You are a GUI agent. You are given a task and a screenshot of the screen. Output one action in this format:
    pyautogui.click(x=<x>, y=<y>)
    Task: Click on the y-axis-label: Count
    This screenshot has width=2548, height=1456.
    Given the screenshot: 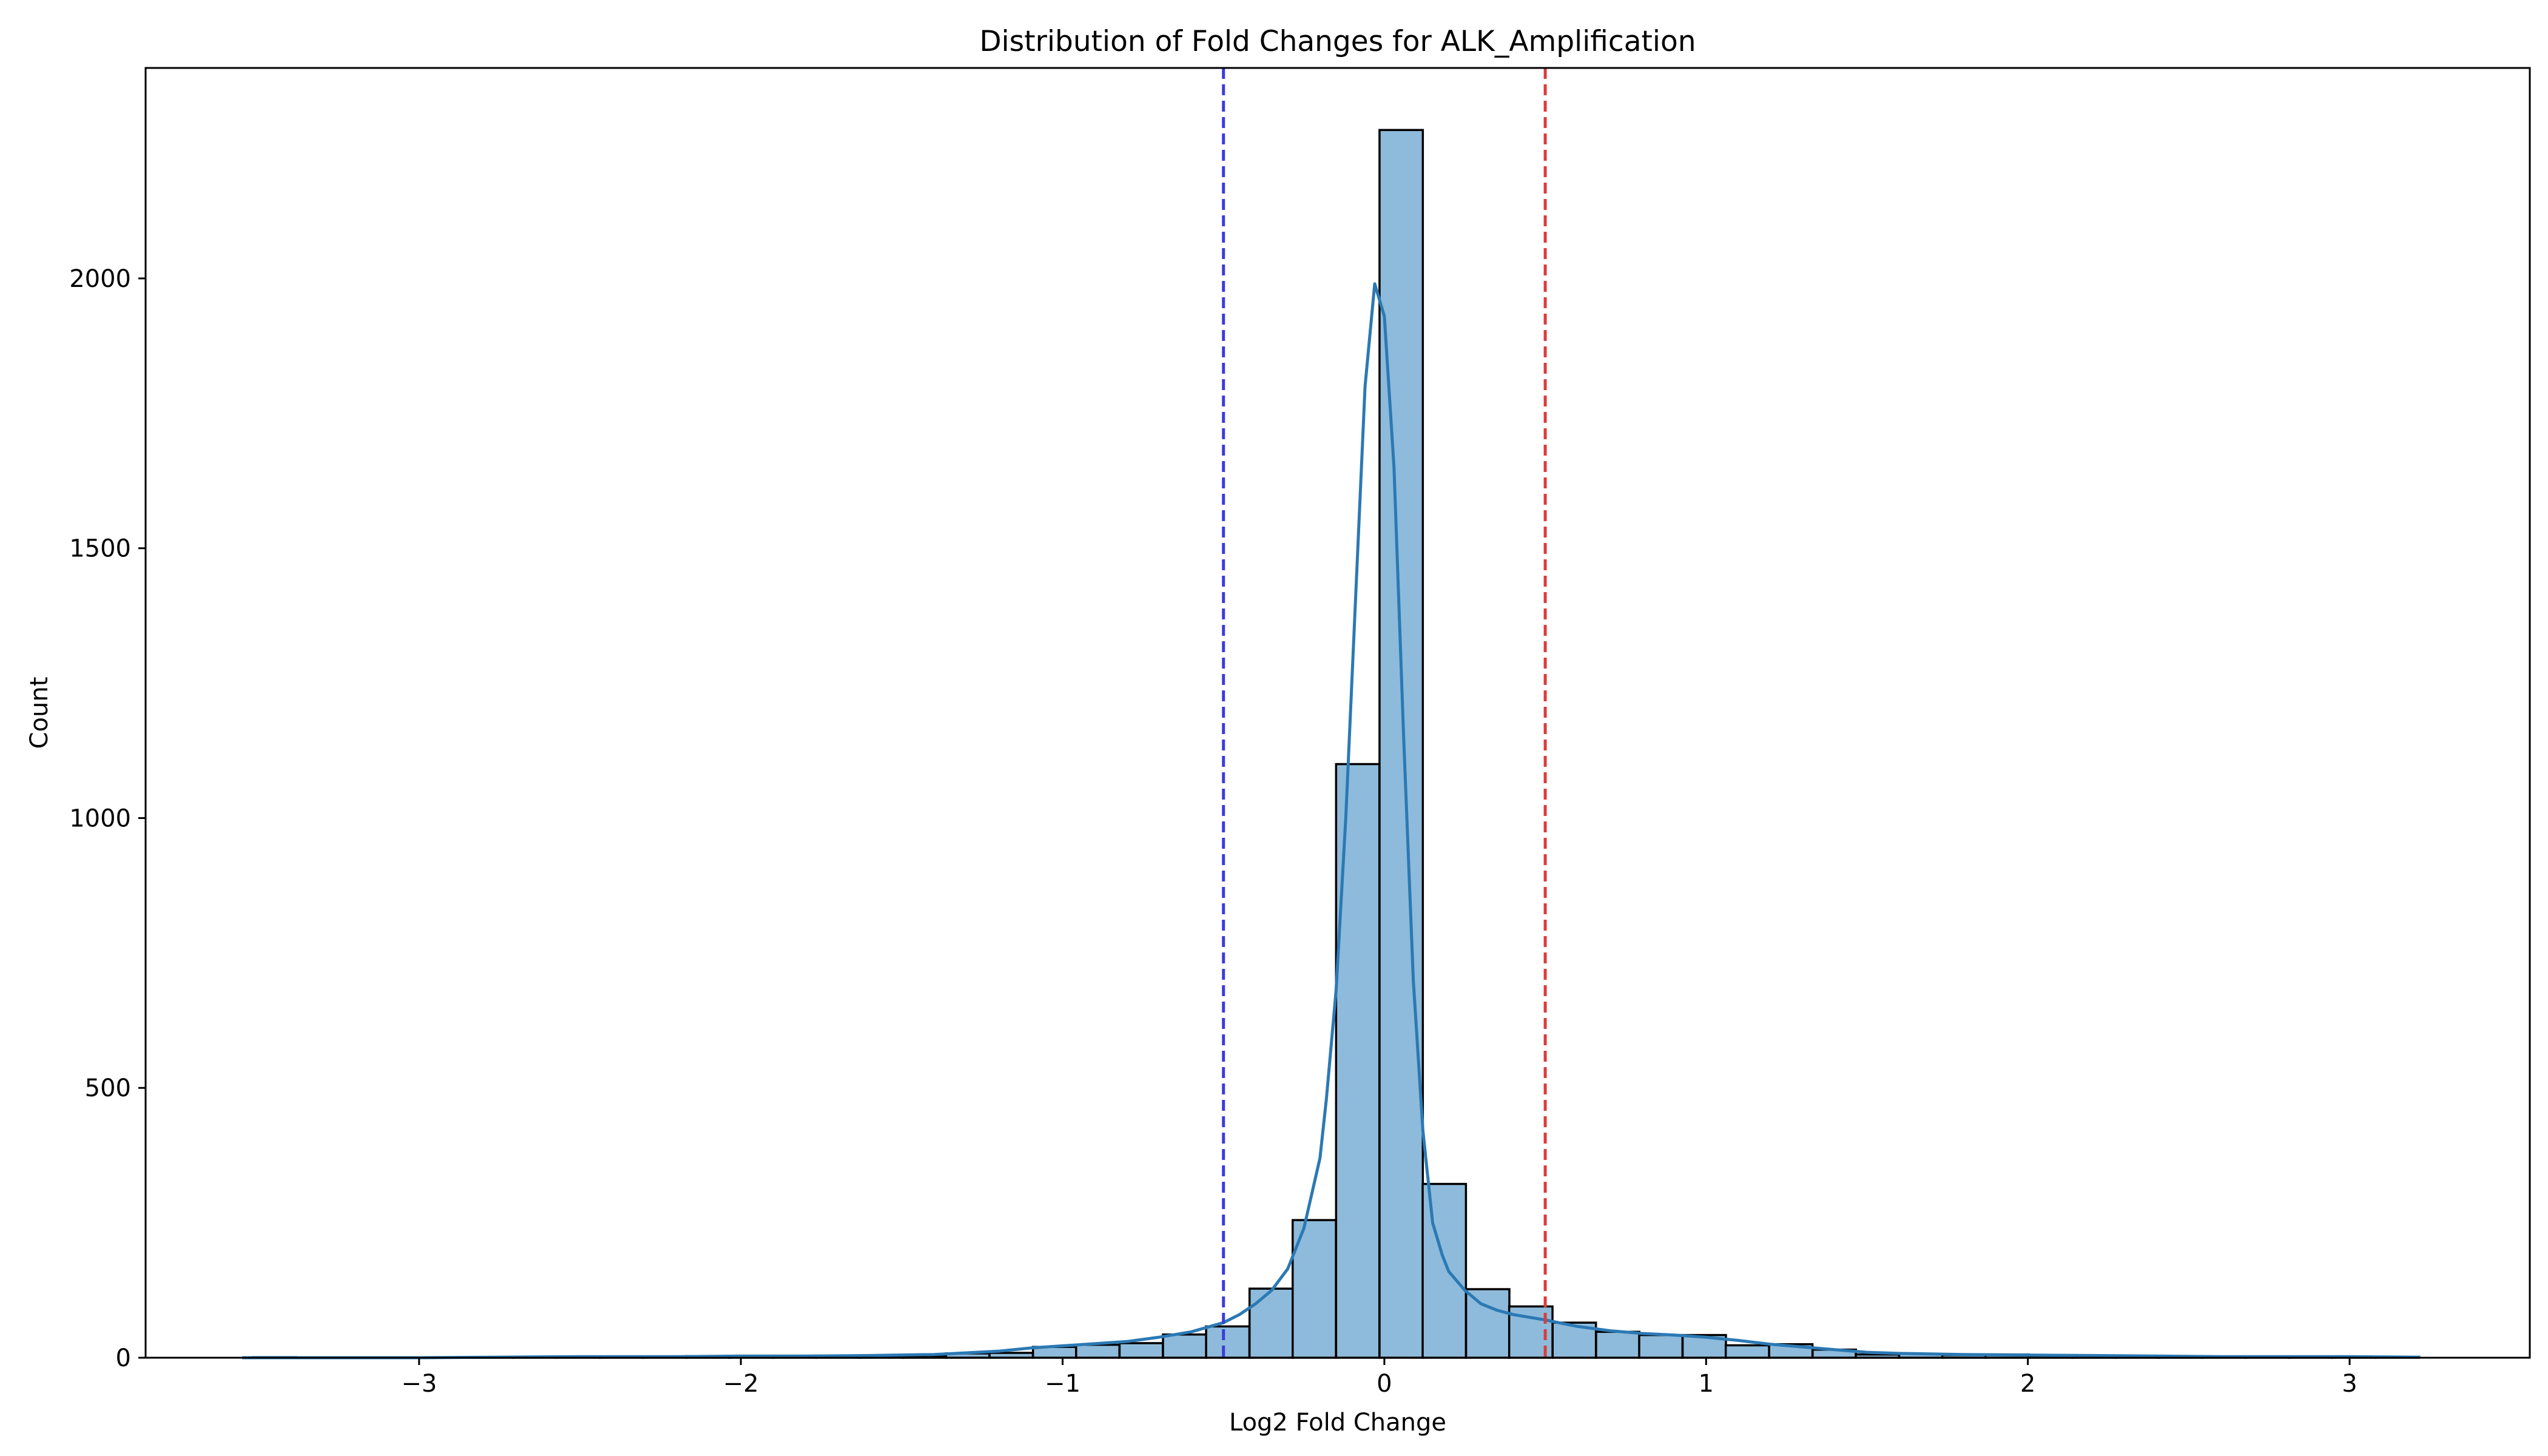 What is the action you would take?
    pyautogui.click(x=39, y=713)
    